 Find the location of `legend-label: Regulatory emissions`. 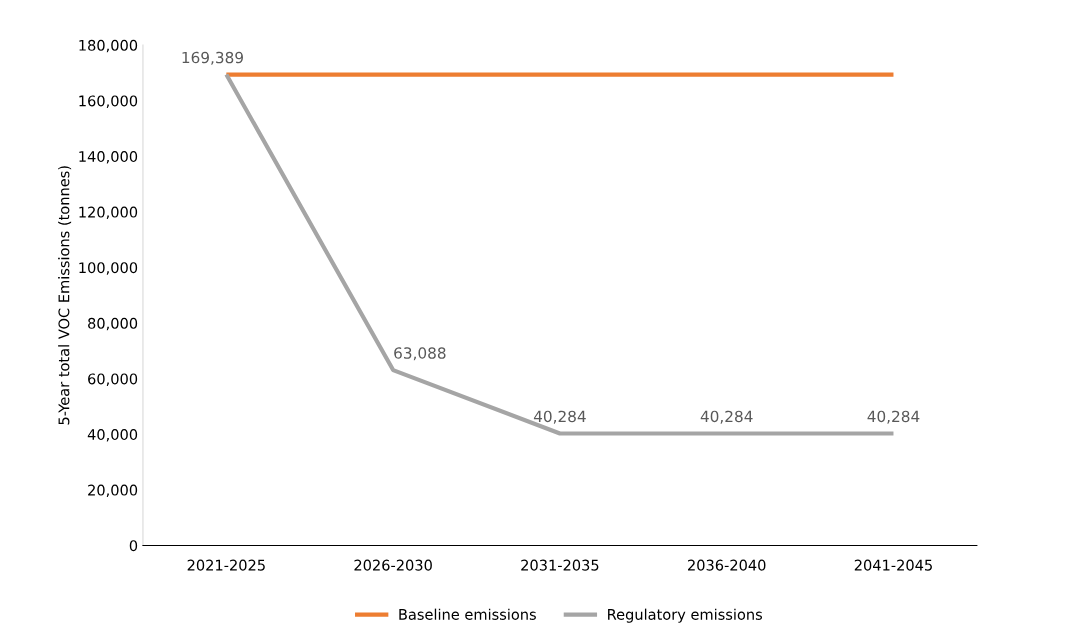

legend-label: Regulatory emissions is located at coordinates (685, 615).